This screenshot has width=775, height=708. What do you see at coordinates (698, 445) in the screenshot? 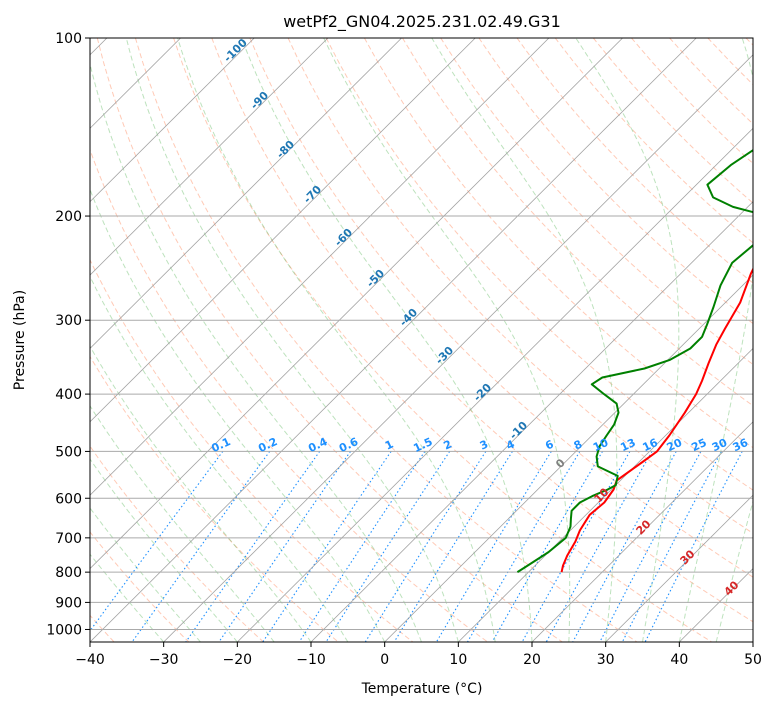
I see `mixing-ratio-label: 25` at bounding box center [698, 445].